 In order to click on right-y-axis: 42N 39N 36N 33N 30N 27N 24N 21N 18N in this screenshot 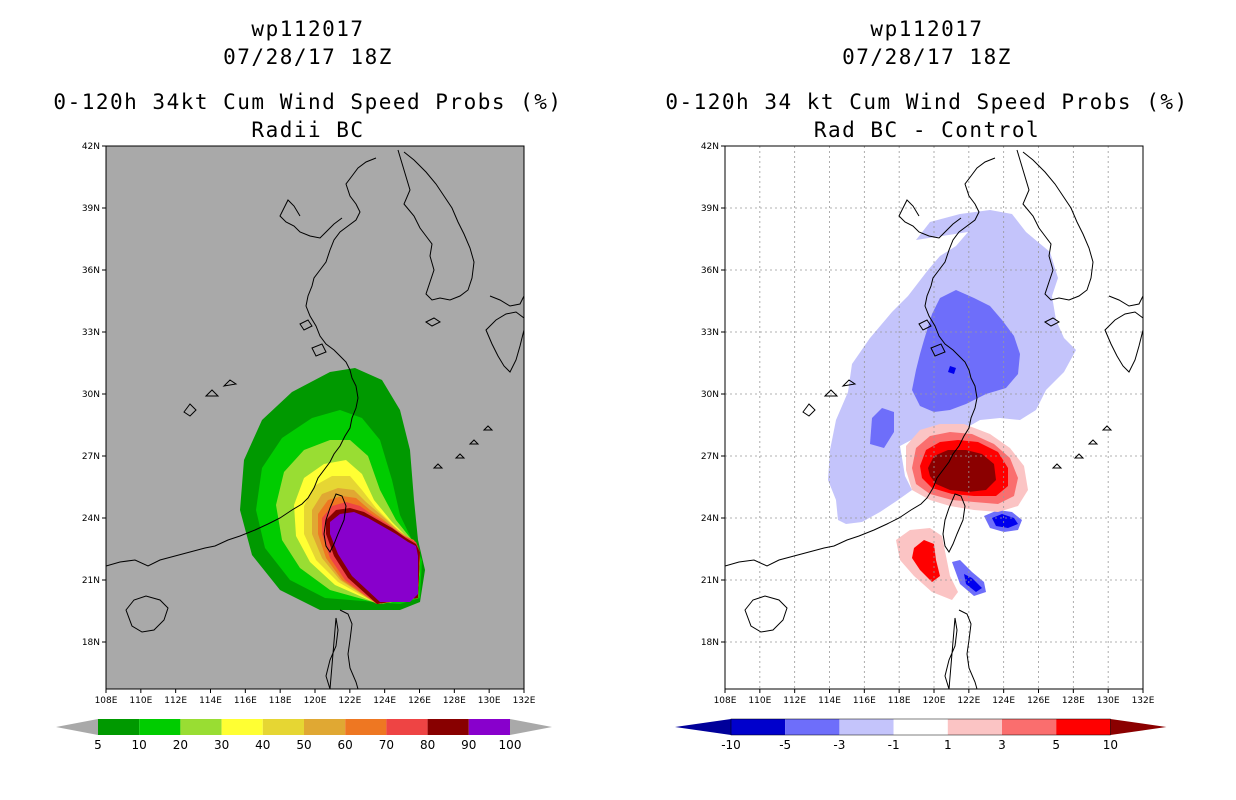, I will do `click(713, 395)`.